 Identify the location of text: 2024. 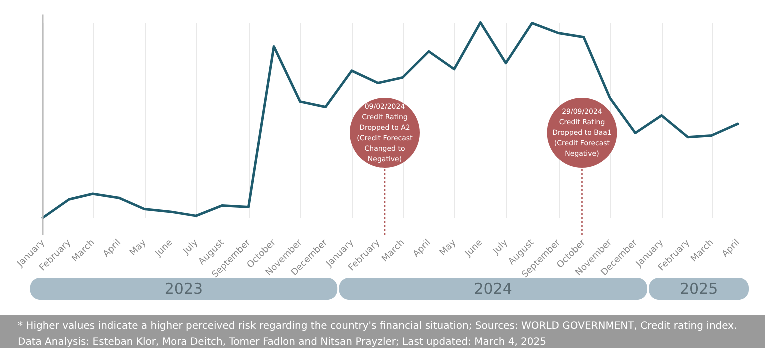
(493, 289).